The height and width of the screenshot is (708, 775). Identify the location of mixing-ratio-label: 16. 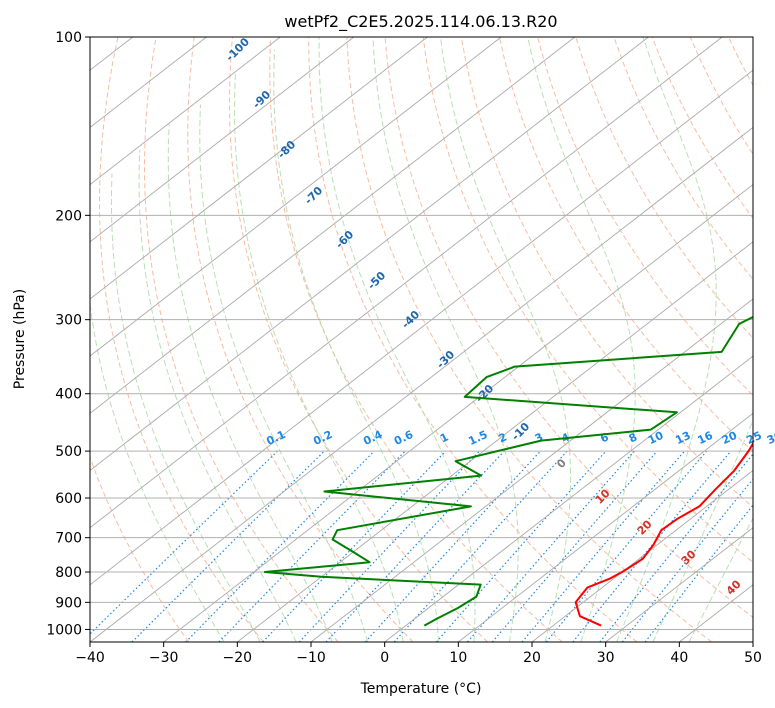
(706, 438).